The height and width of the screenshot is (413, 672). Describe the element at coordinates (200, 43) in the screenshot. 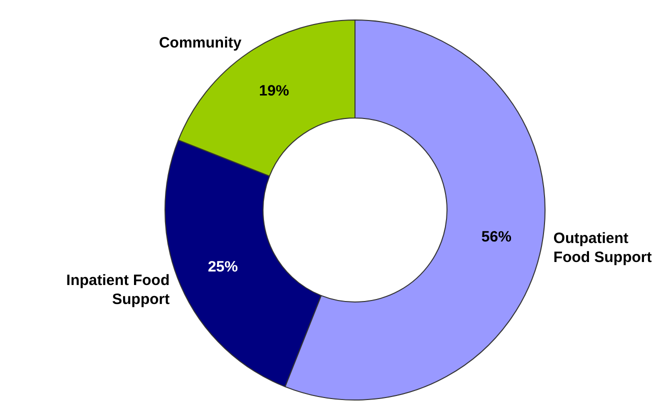

I see `slice-label: Community` at that location.